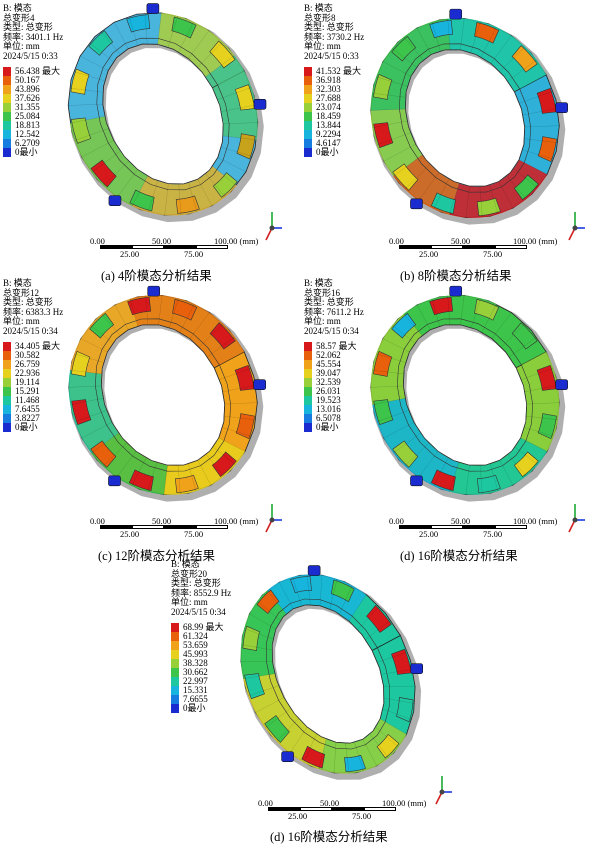 The height and width of the screenshot is (845, 598). What do you see at coordinates (328, 674) in the screenshot?
I see `ring-model-e` at bounding box center [328, 674].